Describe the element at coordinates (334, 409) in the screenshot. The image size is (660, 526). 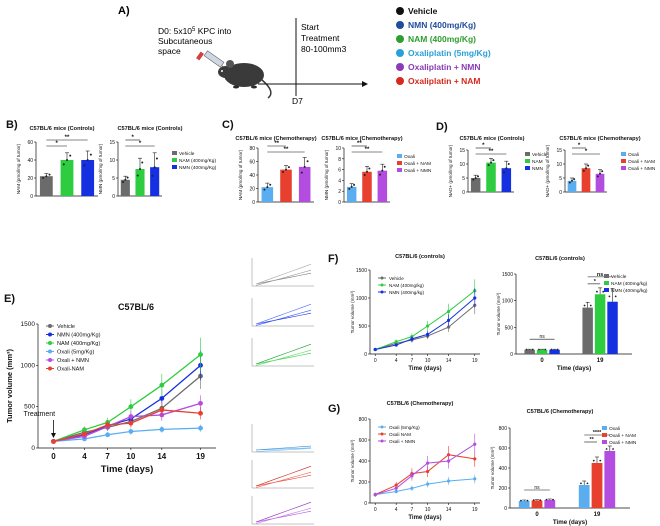
I see `panel-letter: G)` at that location.